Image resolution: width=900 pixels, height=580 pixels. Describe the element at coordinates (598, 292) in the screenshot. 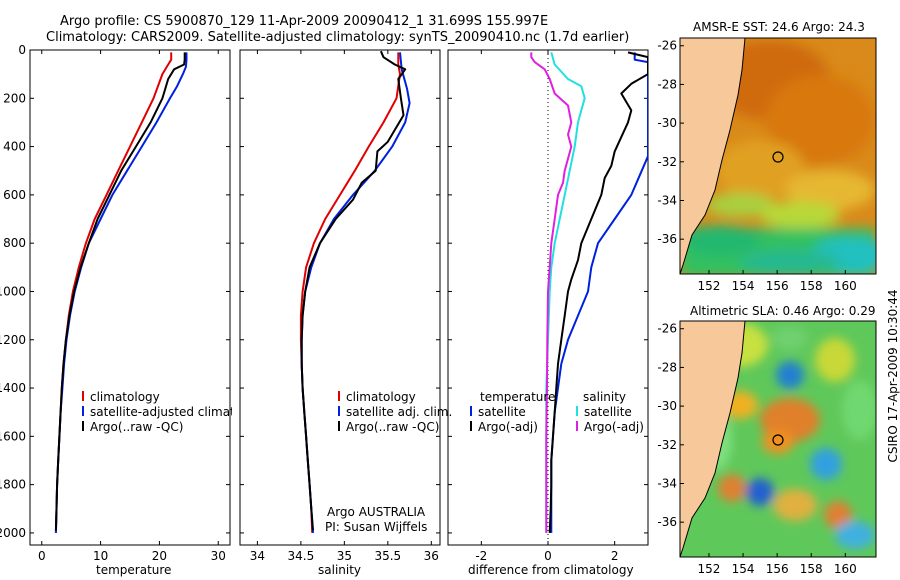

I see `series-line-temperature-argo-adj-` at that location.